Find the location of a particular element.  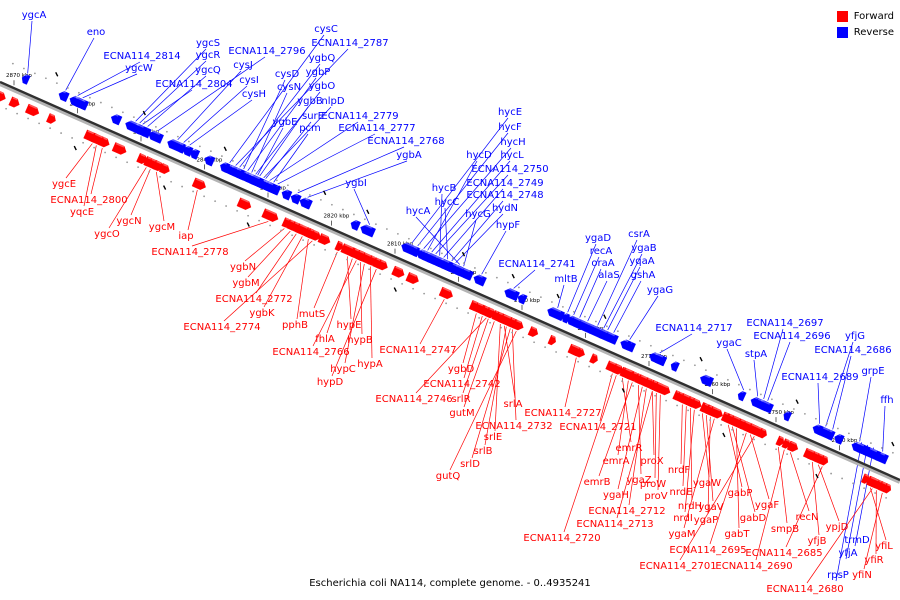

gene-ygbI is located at coordinates (368, 231).